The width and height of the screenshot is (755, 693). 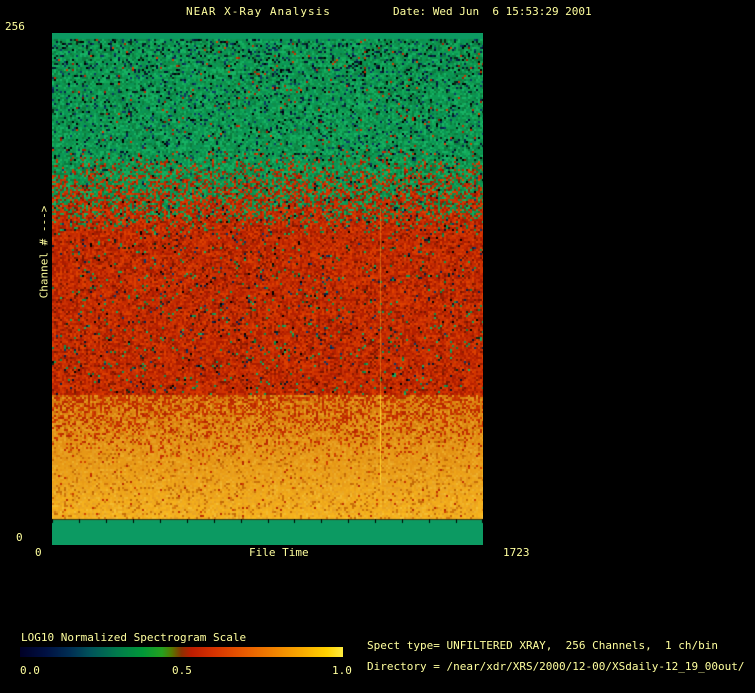 I want to click on page-title: NEAR X-Ray Analysis, so click(x=258, y=11).